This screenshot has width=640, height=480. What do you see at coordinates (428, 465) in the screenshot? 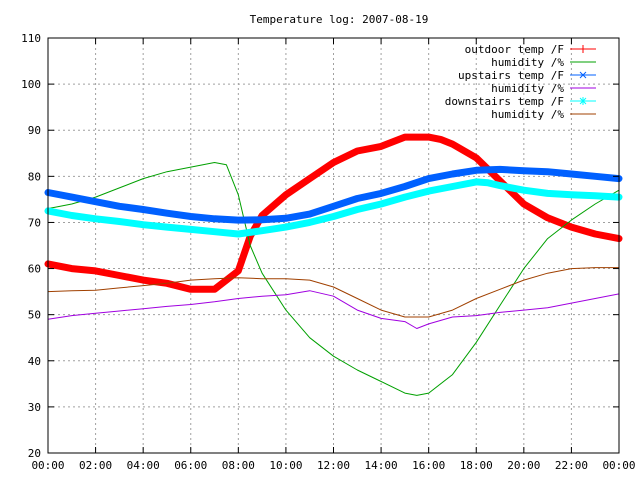
I see `x-tick-label: 16:00` at bounding box center [428, 465].